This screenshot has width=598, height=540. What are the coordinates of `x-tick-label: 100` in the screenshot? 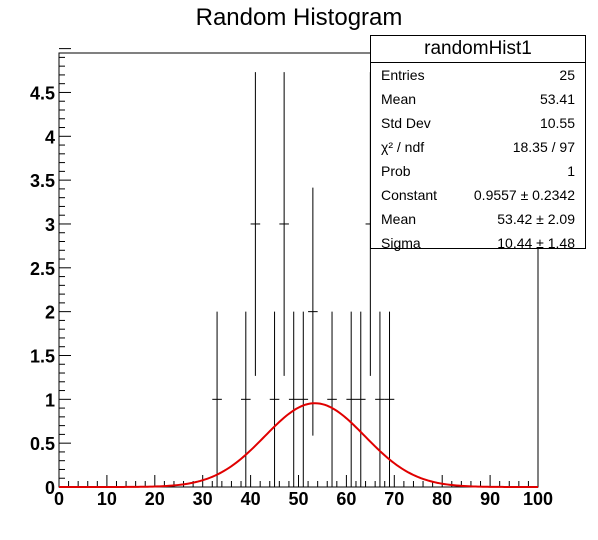 It's located at (538, 499).